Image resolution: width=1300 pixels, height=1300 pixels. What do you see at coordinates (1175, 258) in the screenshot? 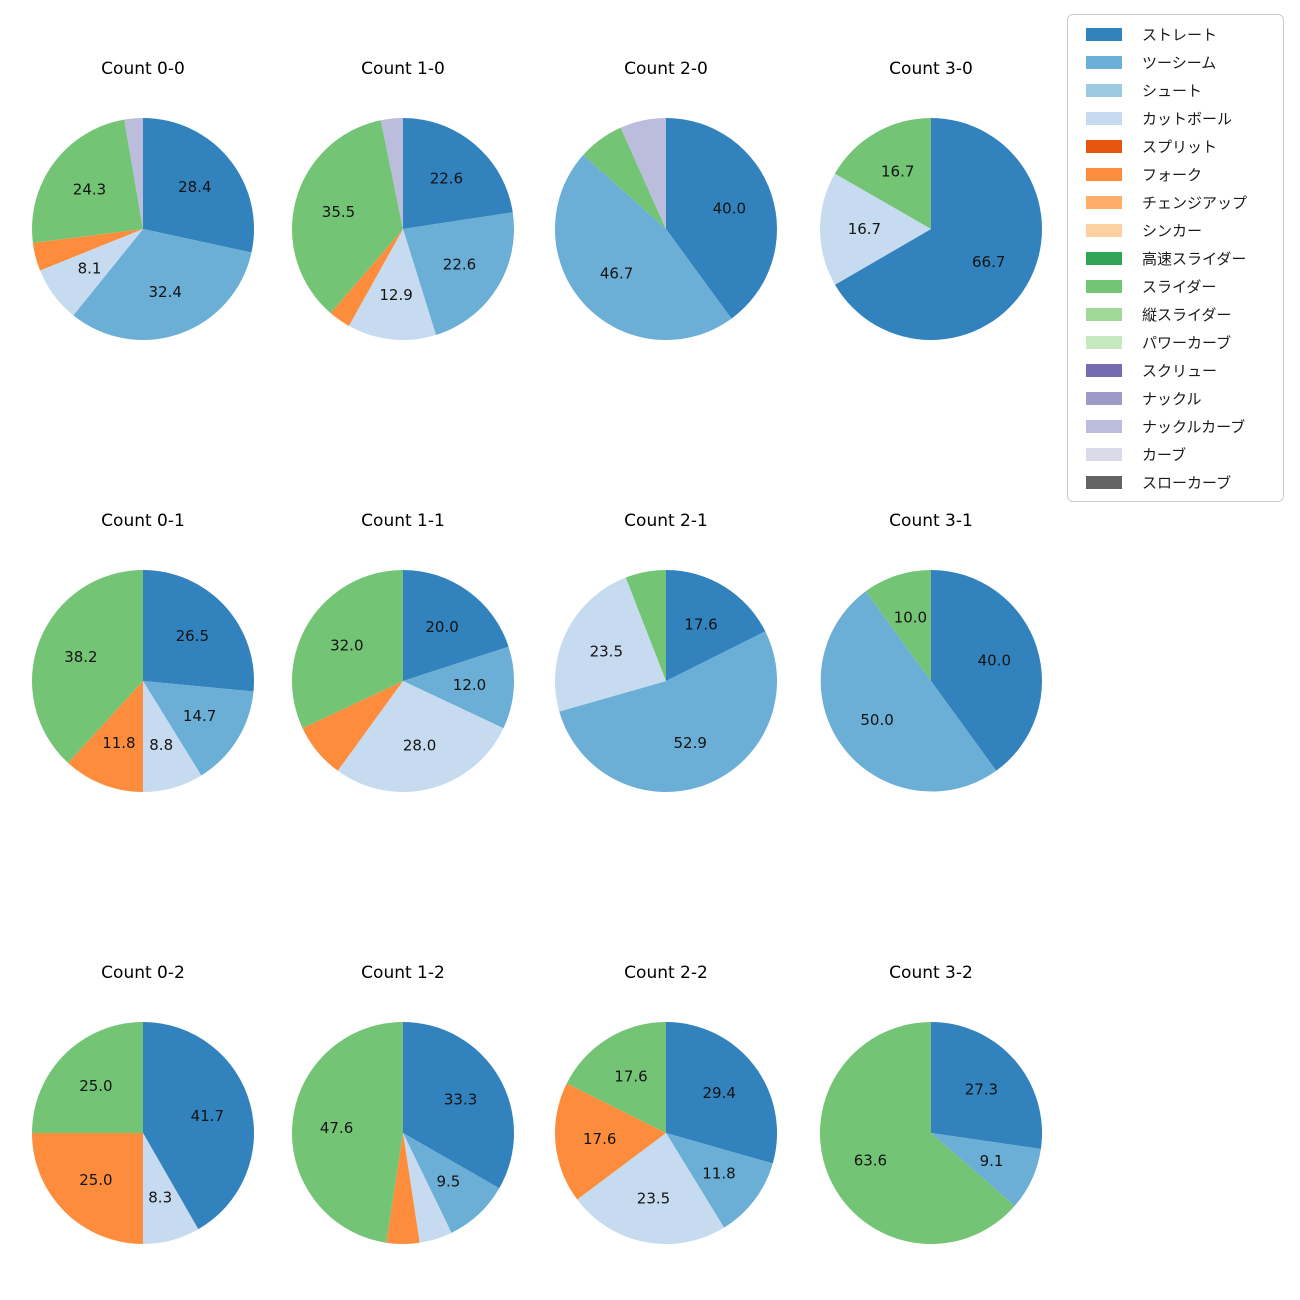
I see `legend-item: 高速スライダー` at bounding box center [1175, 258].